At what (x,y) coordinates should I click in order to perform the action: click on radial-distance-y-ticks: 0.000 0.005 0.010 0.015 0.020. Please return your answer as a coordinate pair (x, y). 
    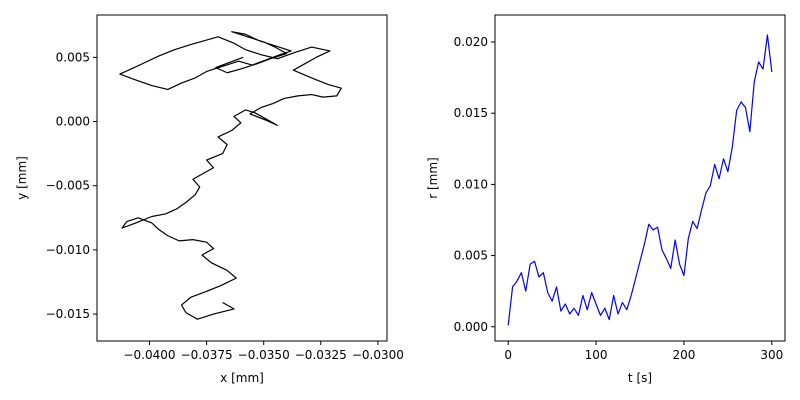
    Looking at the image, I should click on (474, 184).